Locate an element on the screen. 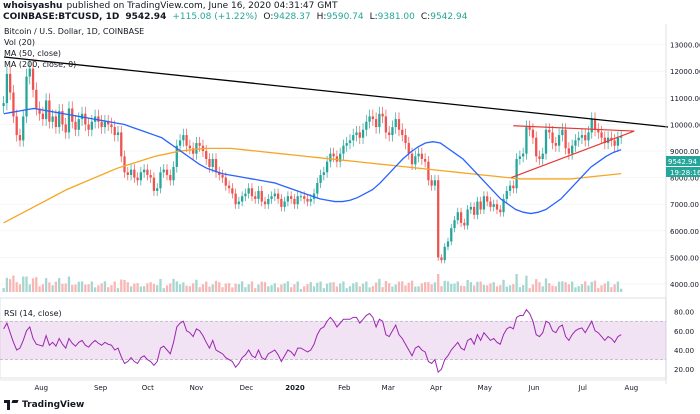 This screenshot has height=414, width=700. time-axis: Aug Sep Oct Nov Dec 2020 Feb Mar Apr May Jun Jul Aug is located at coordinates (333, 385).